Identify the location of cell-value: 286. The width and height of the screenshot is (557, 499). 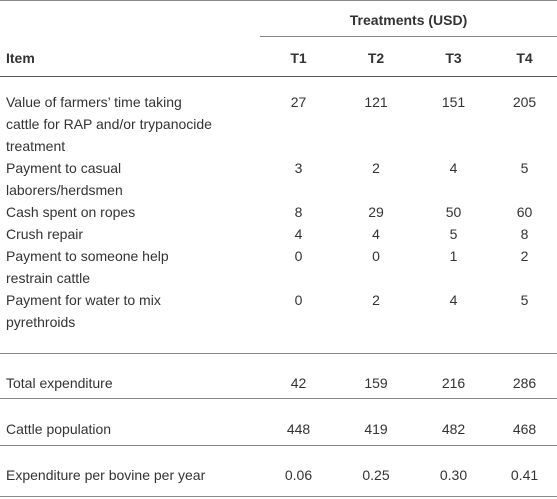
(524, 383).